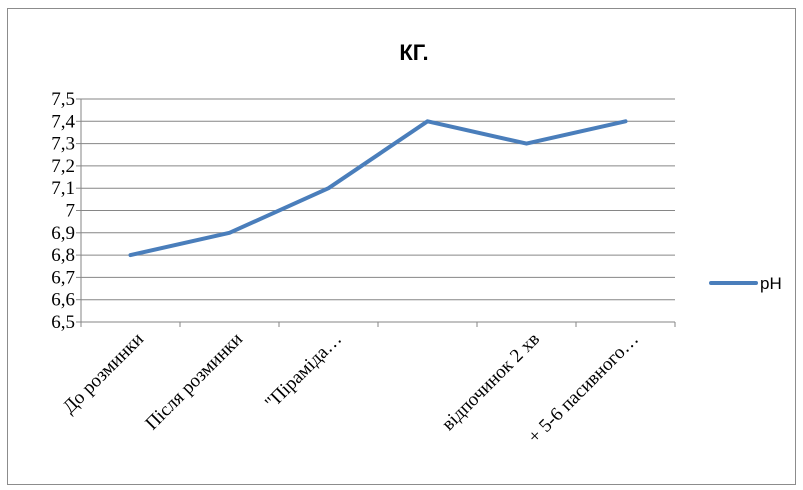 The width and height of the screenshot is (803, 490). Describe the element at coordinates (63, 166) in the screenshot. I see `y-tick-label: 7,2` at that location.